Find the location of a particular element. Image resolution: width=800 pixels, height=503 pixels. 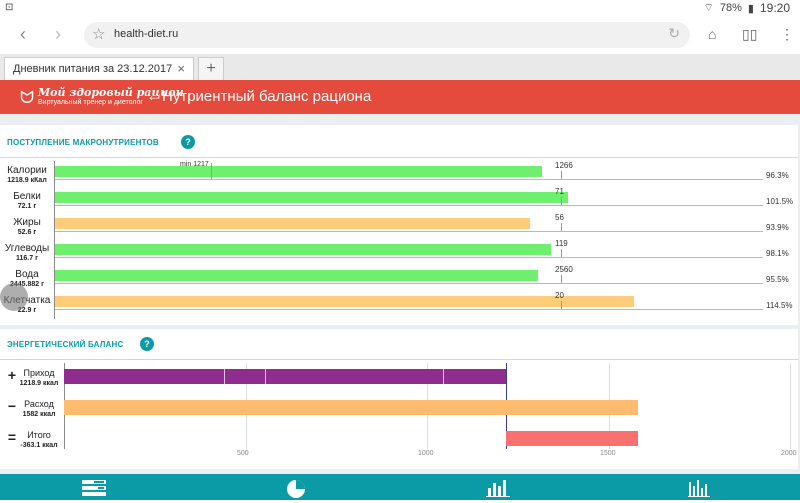

macro-value: 2445.882 г is located at coordinates (27, 284).